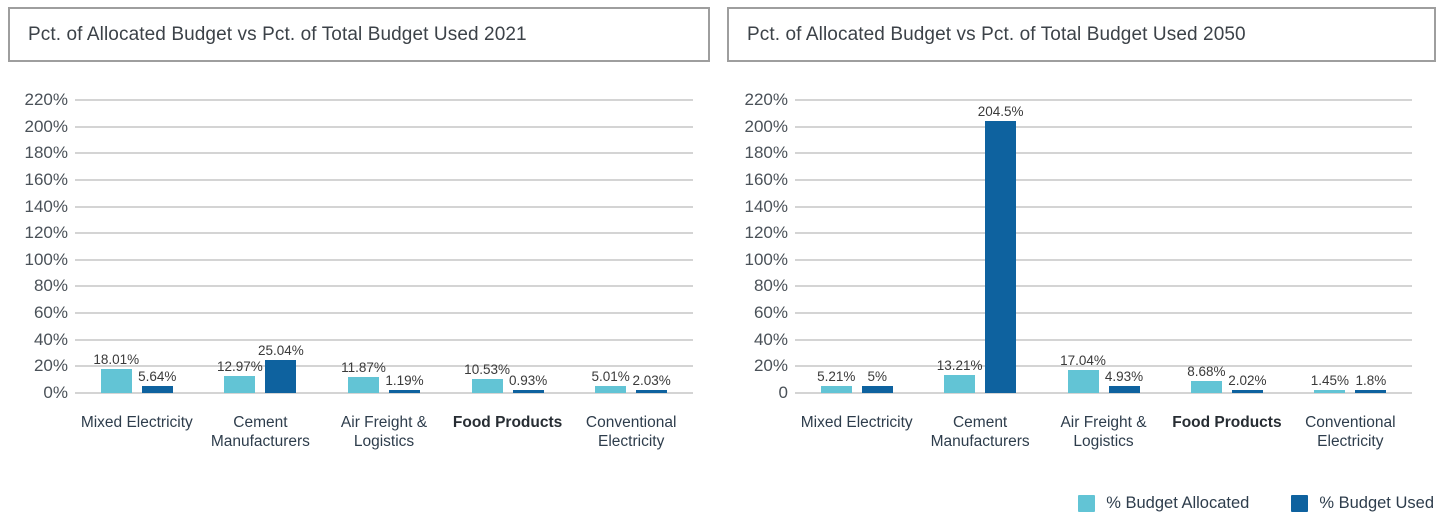 Image resolution: width=1440 pixels, height=521 pixels. I want to click on bar-used: 2.03%, so click(652, 383).